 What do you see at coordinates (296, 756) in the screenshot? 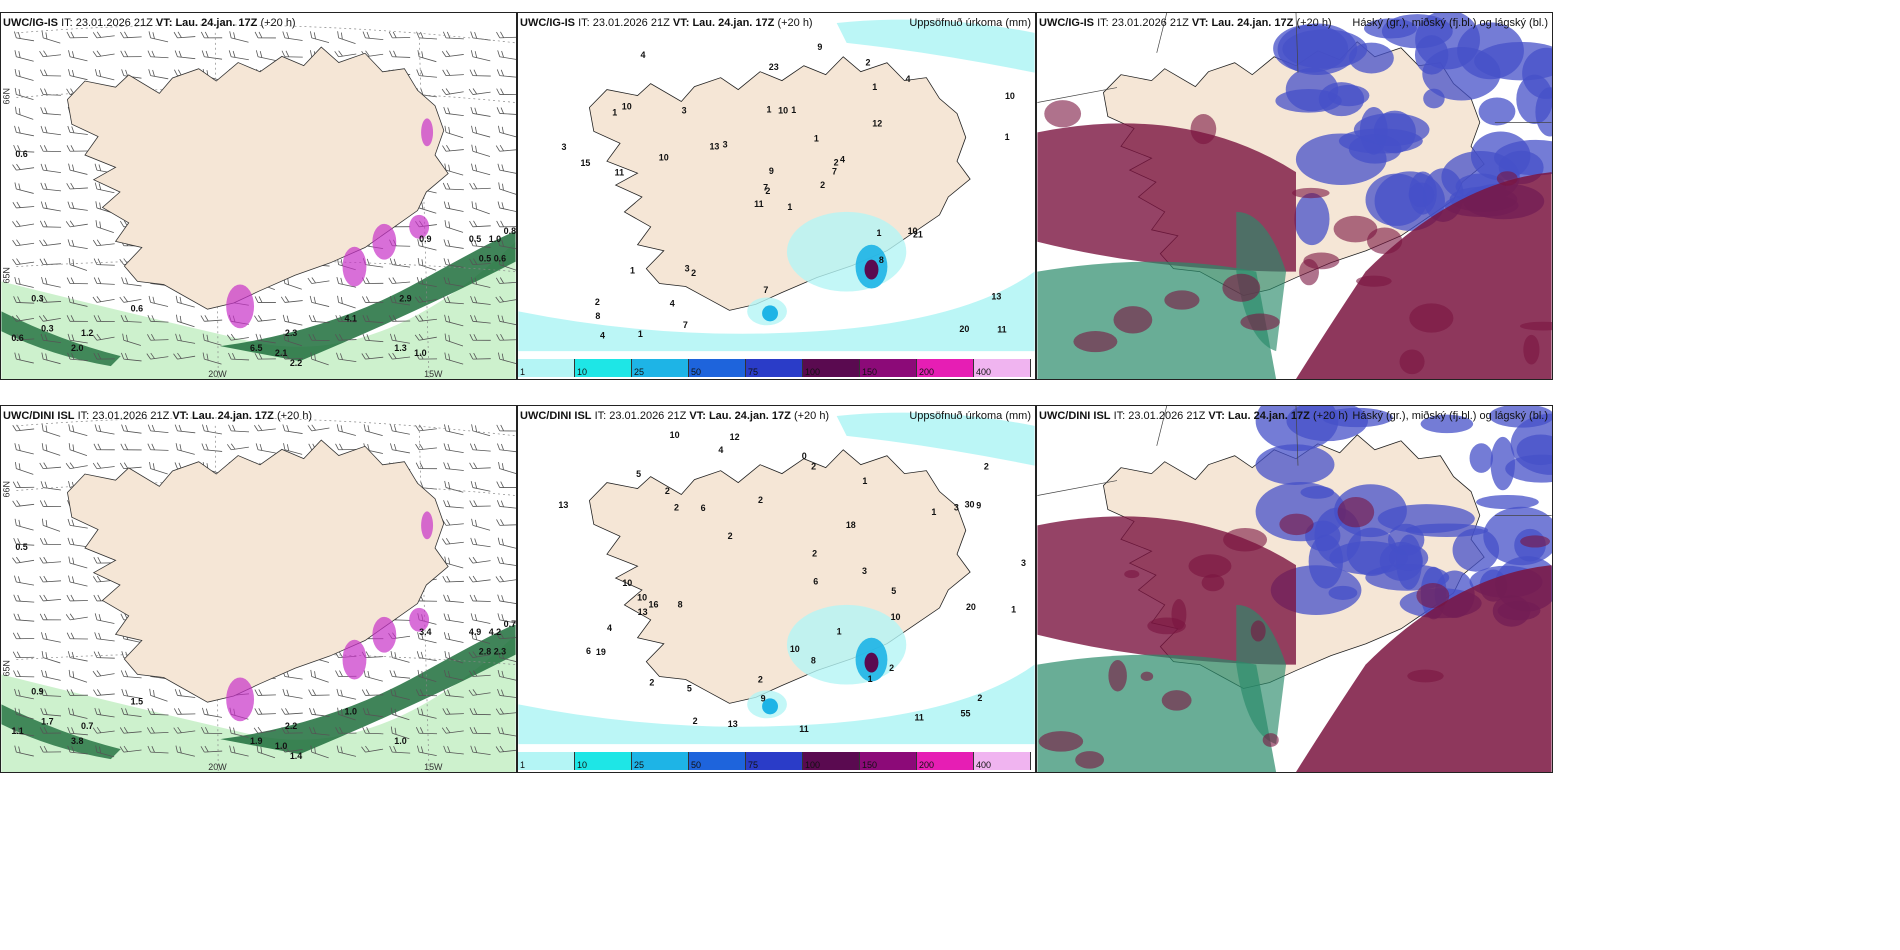
I see `wind-value-label: 1.4` at bounding box center [296, 756].